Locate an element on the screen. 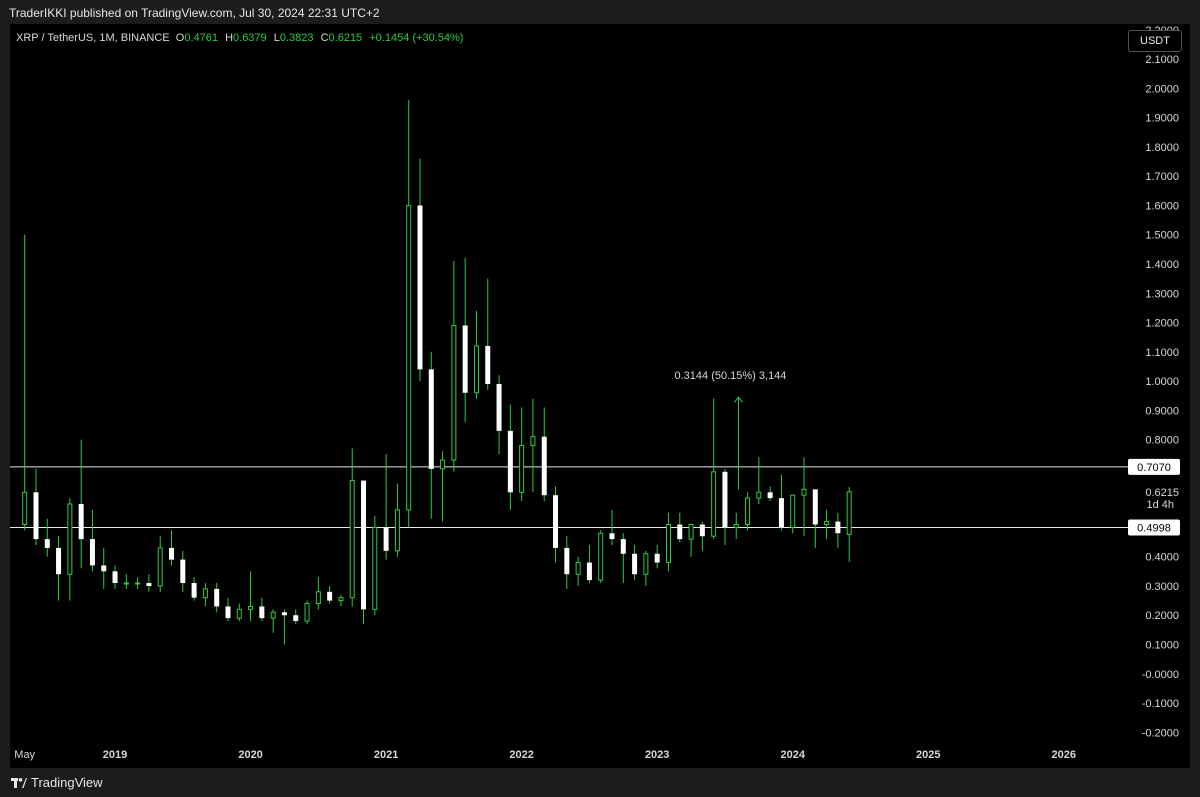  y-tick-label: 0.6215 is located at coordinates (1162, 493).